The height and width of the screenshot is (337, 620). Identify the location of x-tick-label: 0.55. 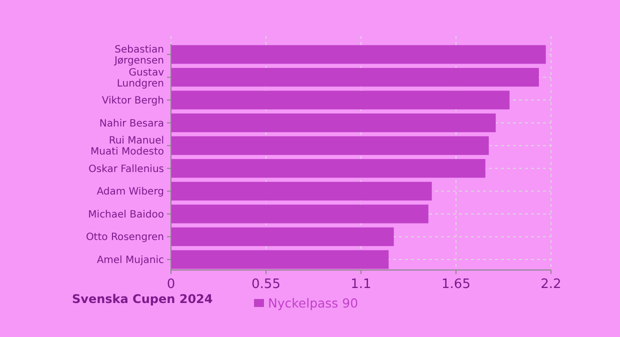
(266, 284).